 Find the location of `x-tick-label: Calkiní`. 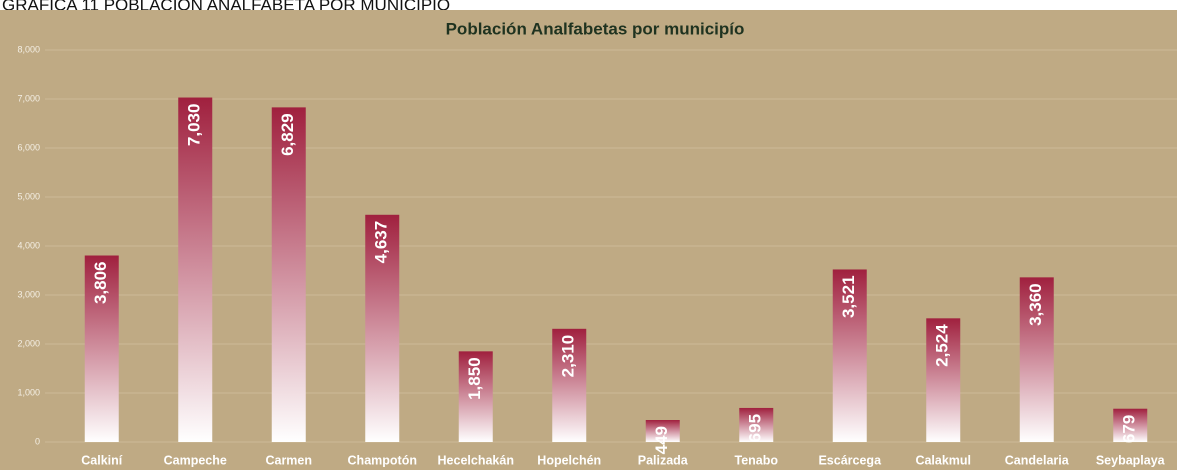

x-tick-label: Calkiní is located at coordinates (102, 460).